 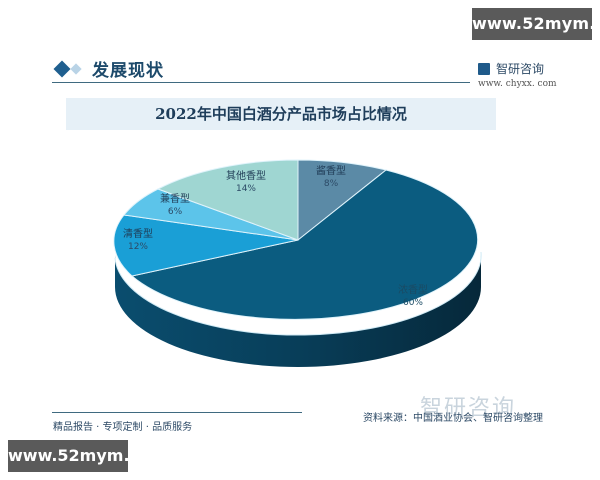 I want to click on brand-logo-icon, so click(x=484, y=68).